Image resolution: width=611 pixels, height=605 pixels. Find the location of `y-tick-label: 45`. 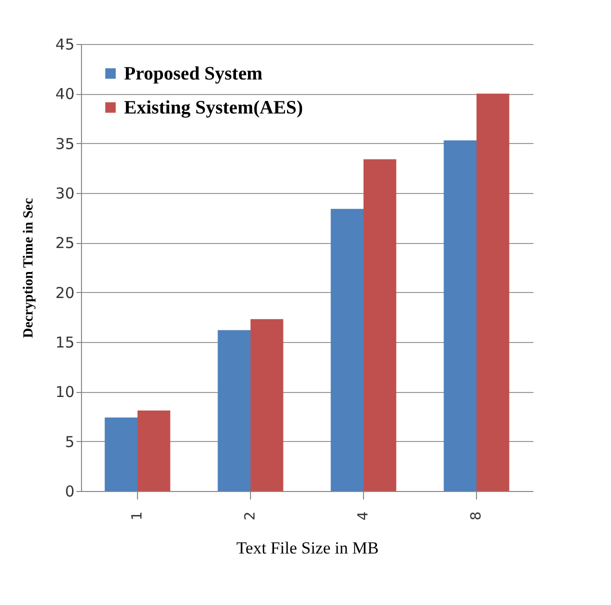

y-tick-label: 45 is located at coordinates (64, 45).